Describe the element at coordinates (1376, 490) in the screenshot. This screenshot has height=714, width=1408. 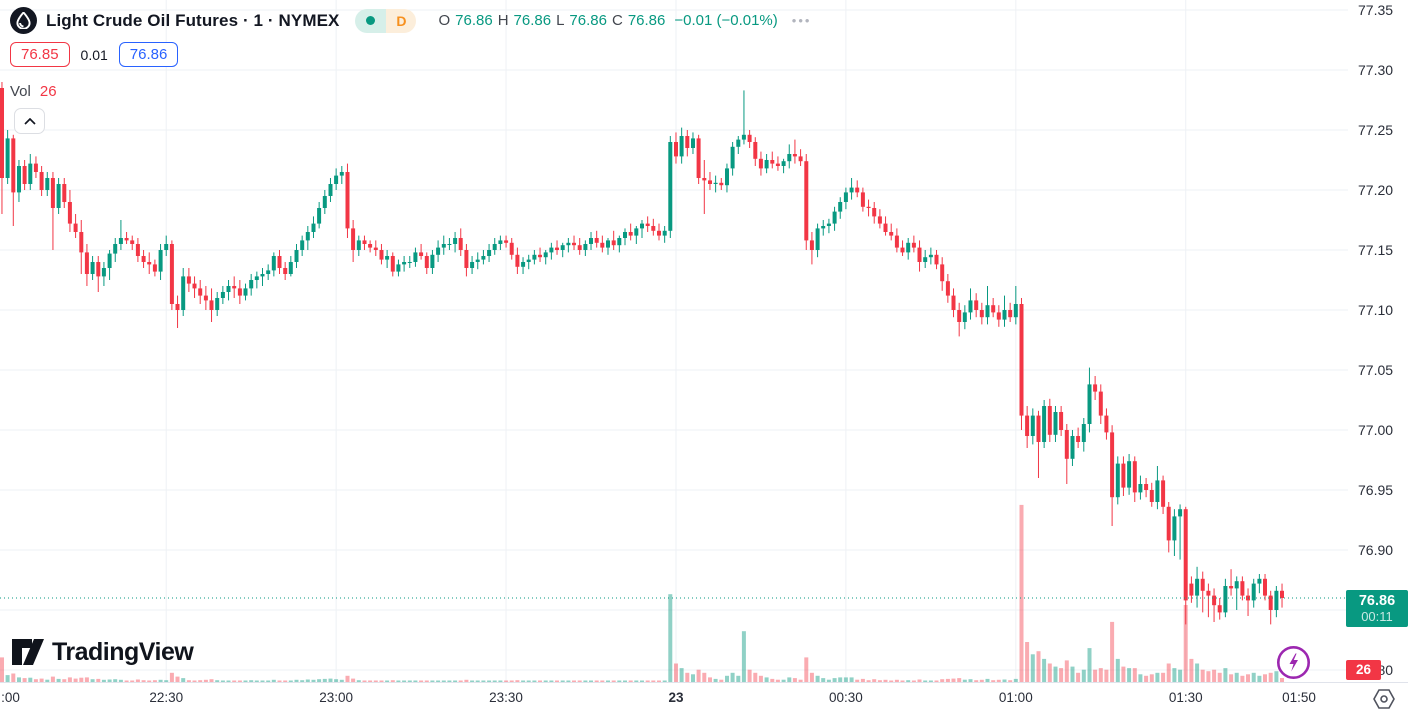
I see `price-tick: 76.95` at that location.